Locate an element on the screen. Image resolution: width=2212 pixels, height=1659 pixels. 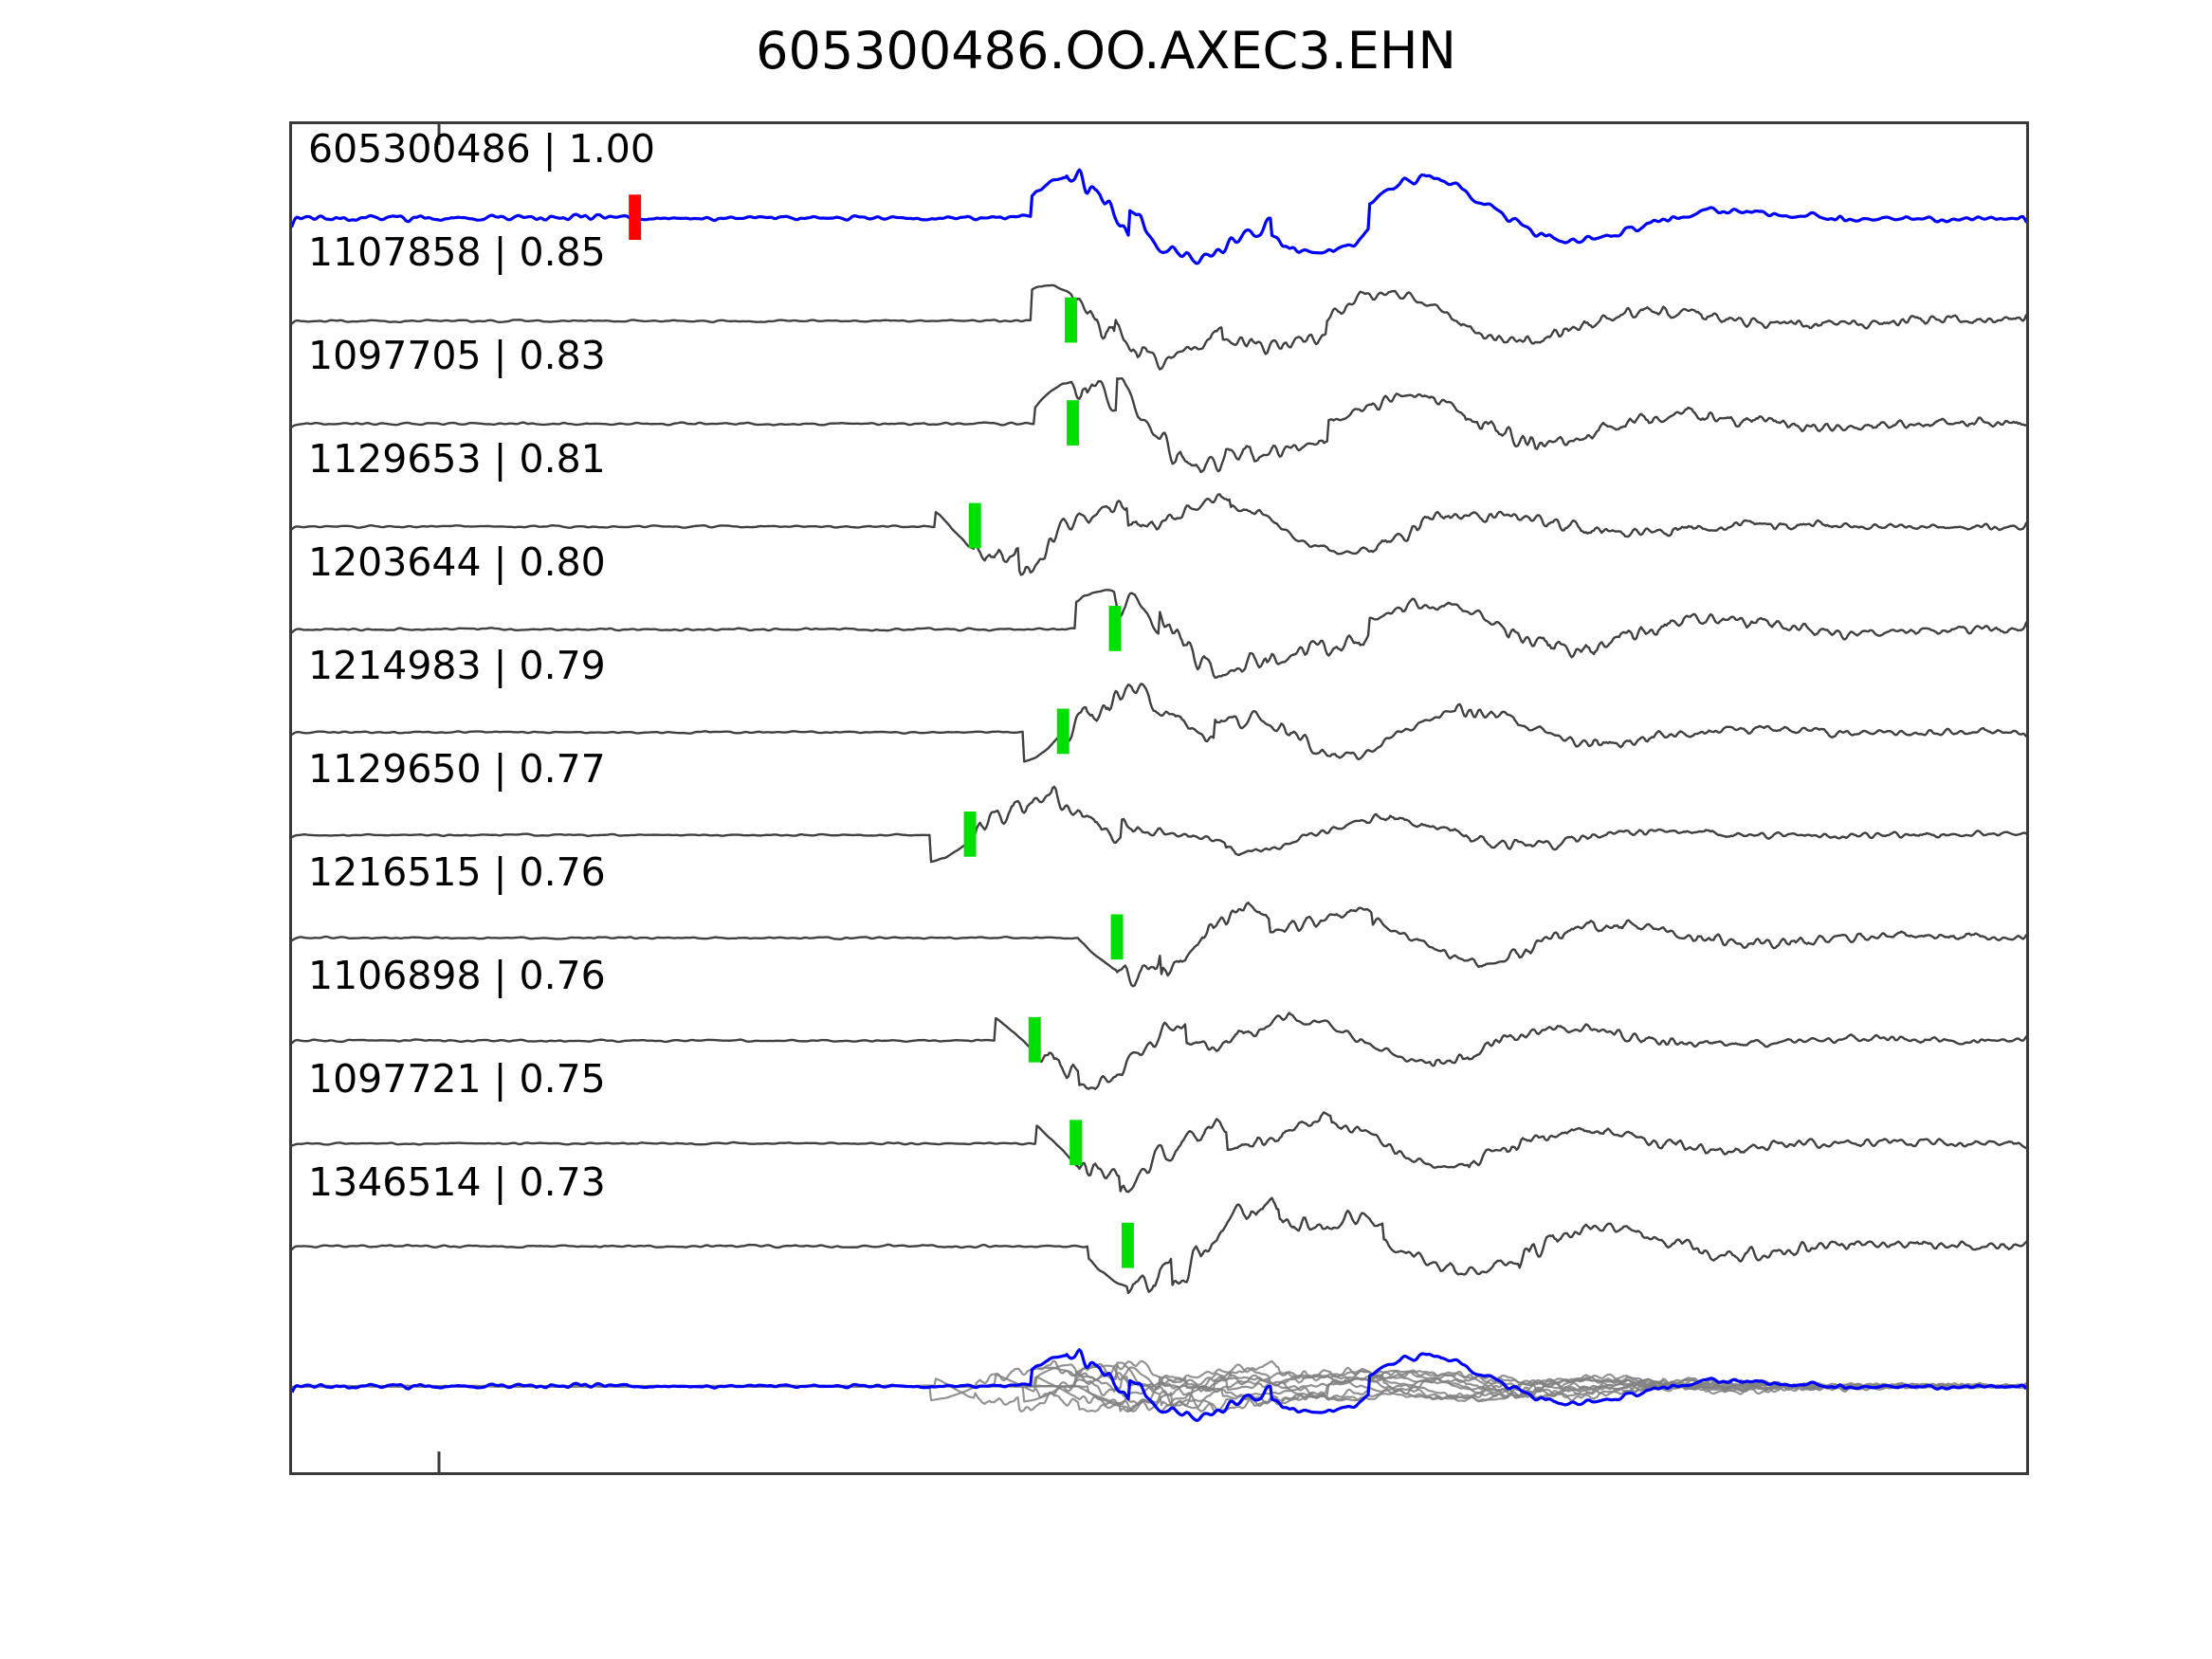
trace-label-1214983: 1214983 | 0.79 is located at coordinates (457, 665).